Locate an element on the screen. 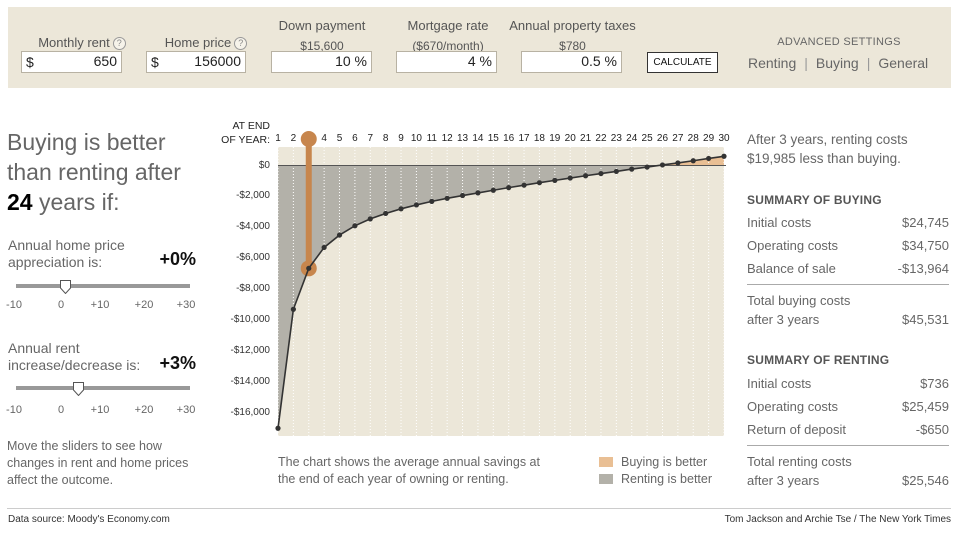  data-source: Data source: Moody's Economy.com is located at coordinates (89, 519).